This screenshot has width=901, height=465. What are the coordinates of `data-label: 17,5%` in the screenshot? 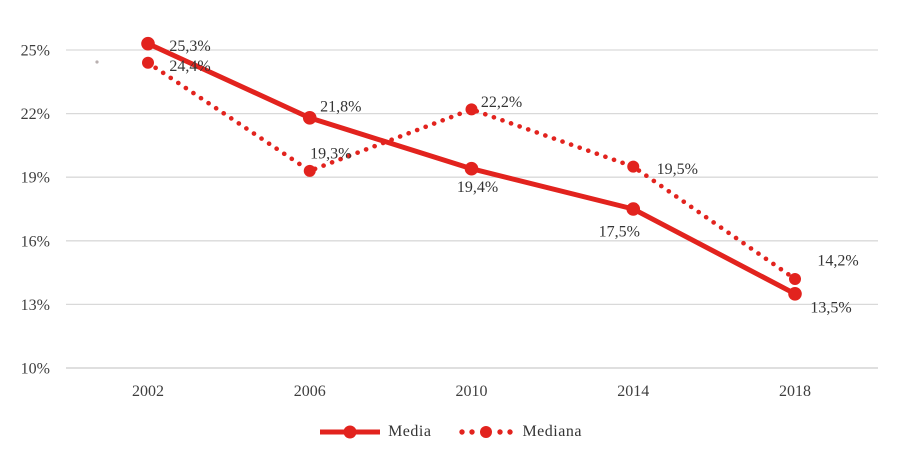 It's located at (619, 232).